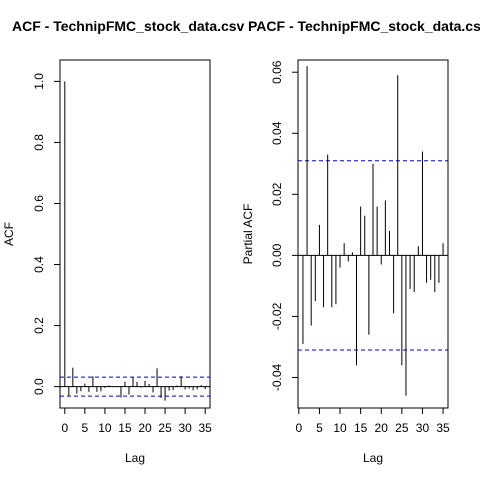 Image resolution: width=480 pixels, height=480 pixels. Describe the element at coordinates (39, 325) in the screenshot. I see `acf-y-tick-label: 0.2` at that location.